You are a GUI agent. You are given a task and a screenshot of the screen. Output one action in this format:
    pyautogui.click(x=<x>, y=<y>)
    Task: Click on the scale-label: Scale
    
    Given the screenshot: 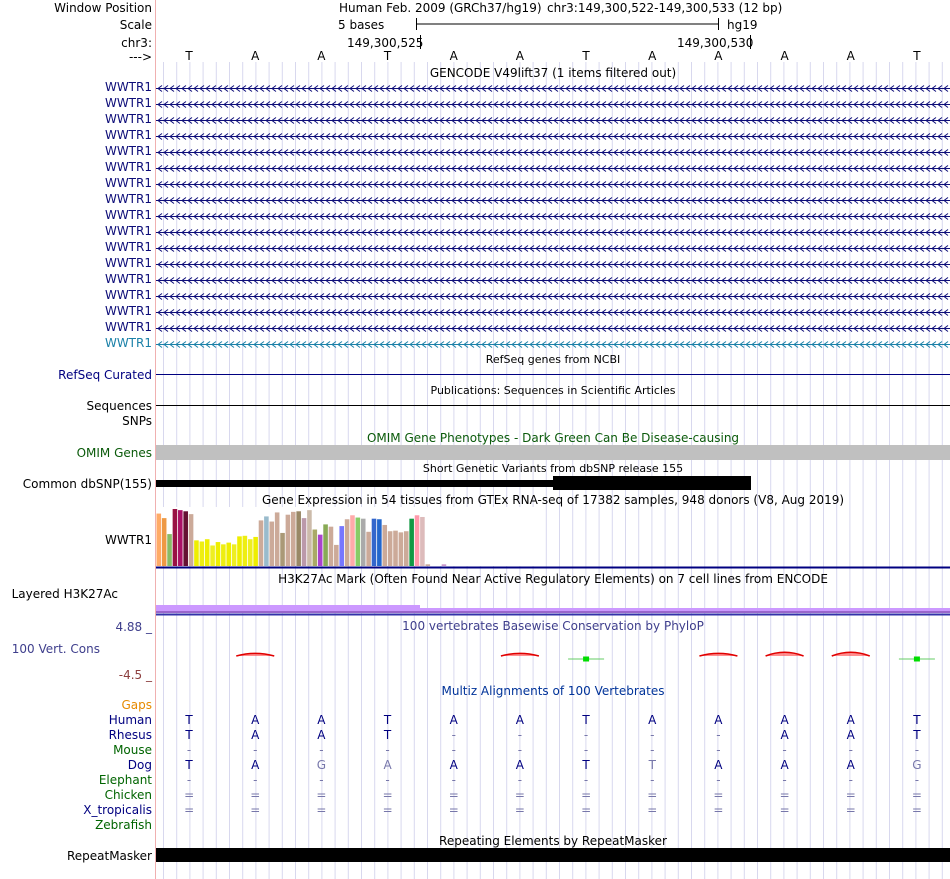 What is the action you would take?
    pyautogui.click(x=135, y=25)
    